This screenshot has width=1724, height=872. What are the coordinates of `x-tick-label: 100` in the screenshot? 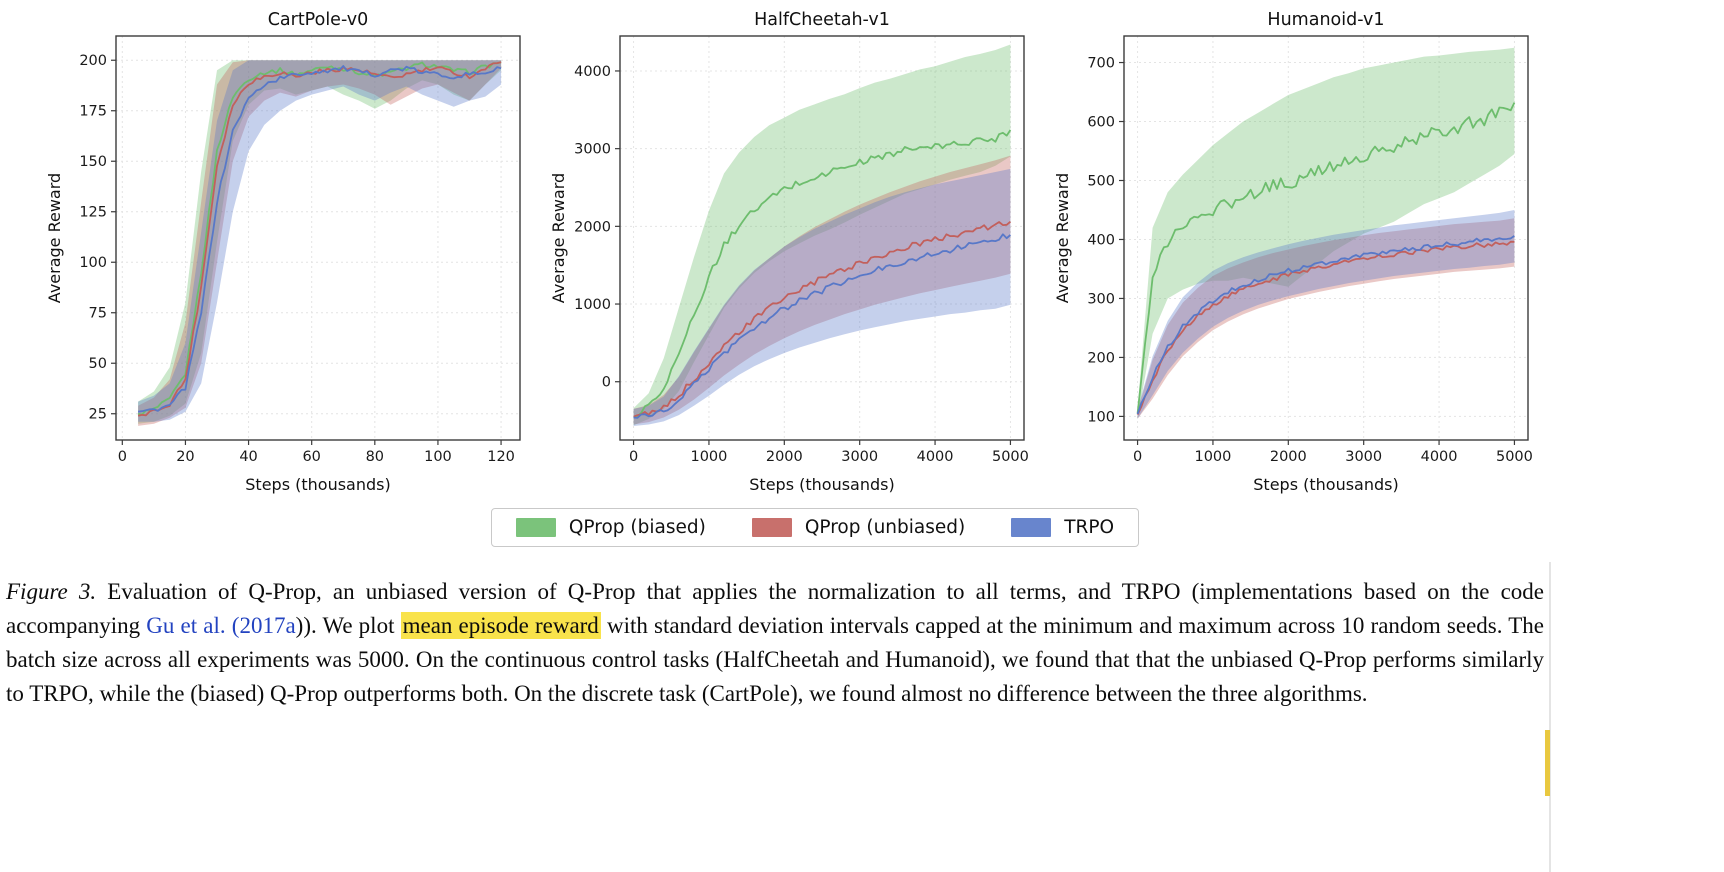 It's located at (438, 457).